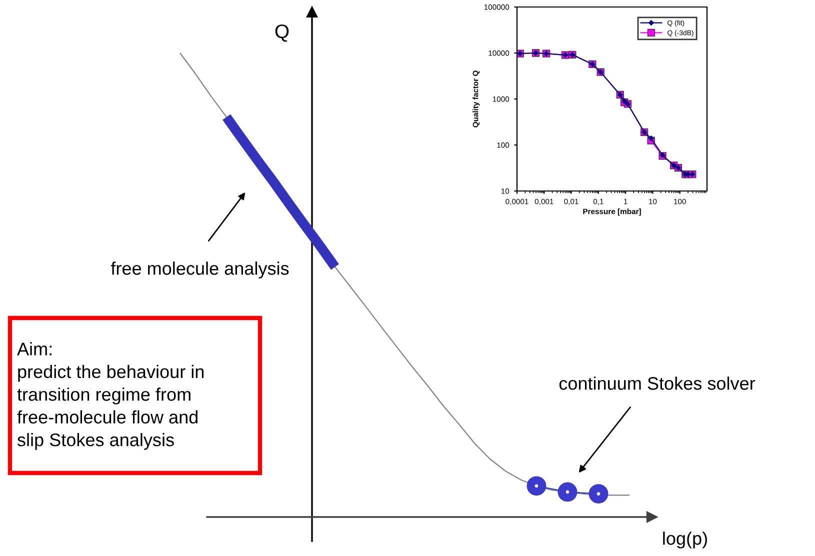 The height and width of the screenshot is (556, 815). What do you see at coordinates (199, 270) in the screenshot?
I see `annotation: free molecule analysis` at bounding box center [199, 270].